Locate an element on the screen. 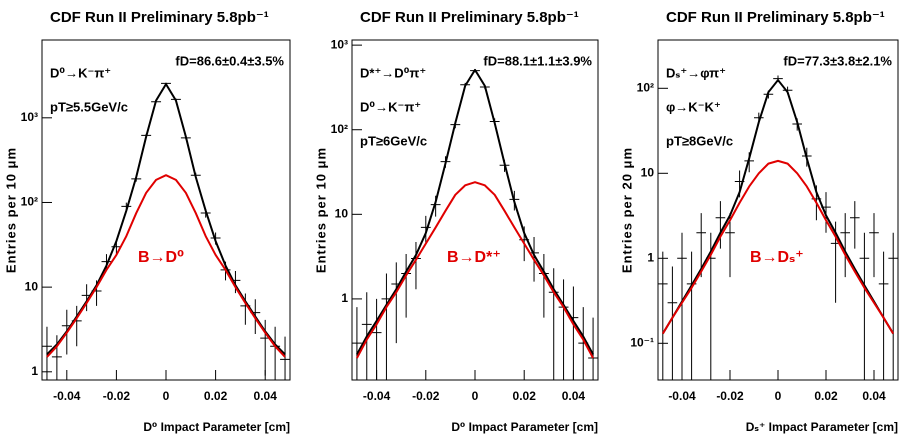 Image resolution: width=903 pixels, height=441 pixels. component-label: B→D*⁺ is located at coordinates (474, 257).